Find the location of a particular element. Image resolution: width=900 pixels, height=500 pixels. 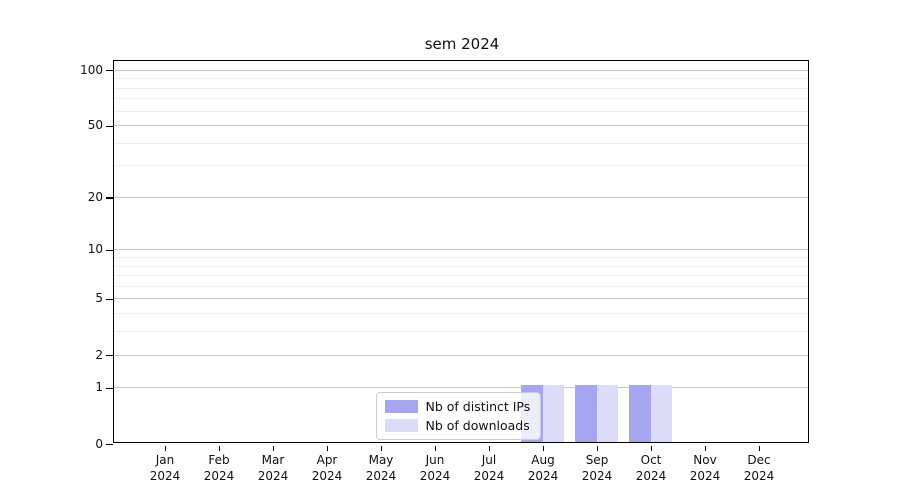

x-tick-label: Aug 2024 is located at coordinates (543, 468).